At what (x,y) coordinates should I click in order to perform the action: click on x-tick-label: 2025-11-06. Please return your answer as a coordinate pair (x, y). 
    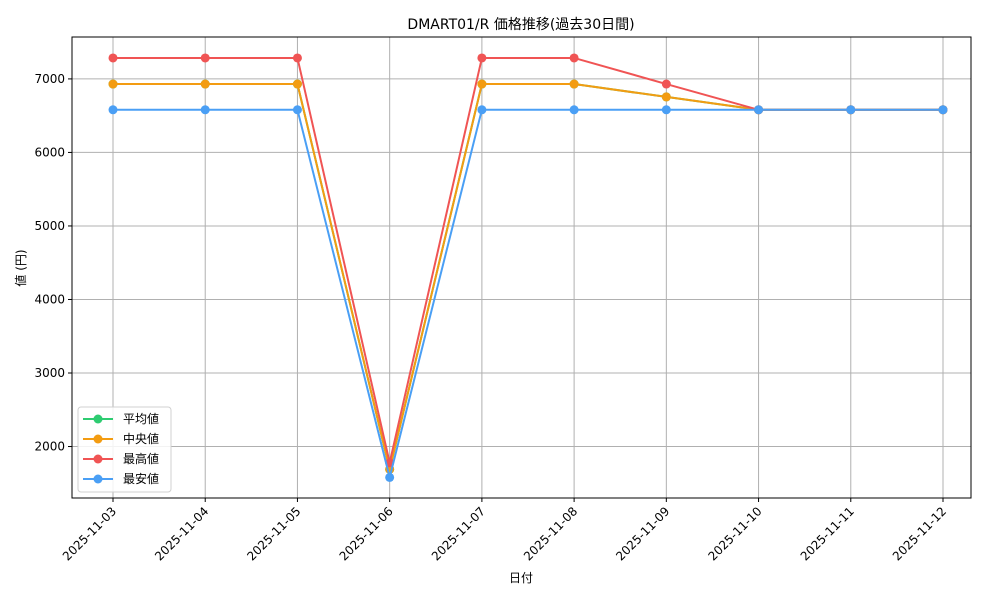
    Looking at the image, I should click on (366, 533).